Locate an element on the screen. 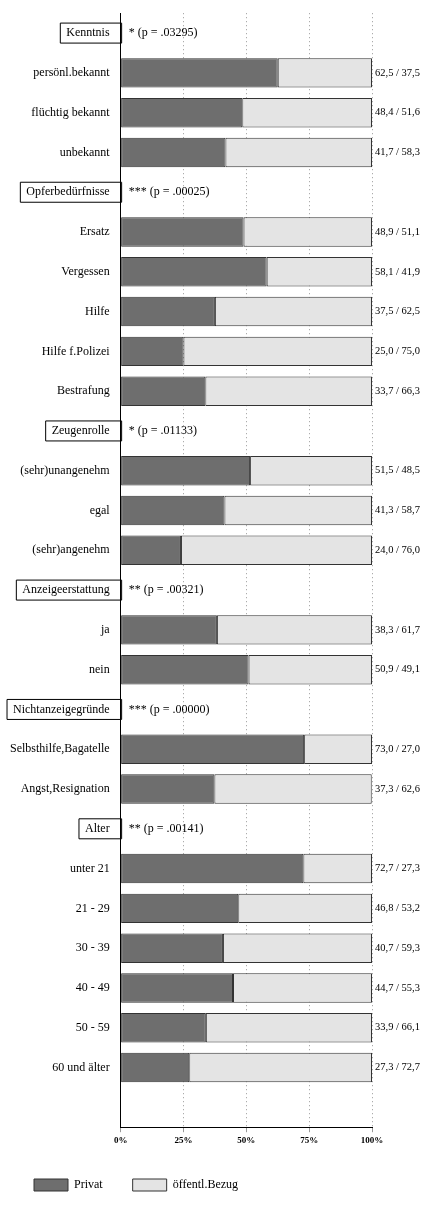 The height and width of the screenshot is (1209, 434). data-label: 33,9 / 66,1 is located at coordinates (397, 1027).